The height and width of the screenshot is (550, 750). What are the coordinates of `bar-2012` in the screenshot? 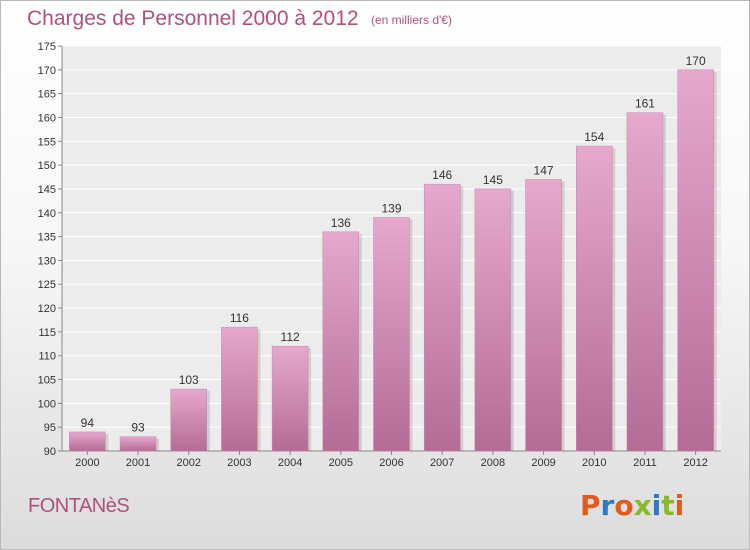 It's located at (695, 260).